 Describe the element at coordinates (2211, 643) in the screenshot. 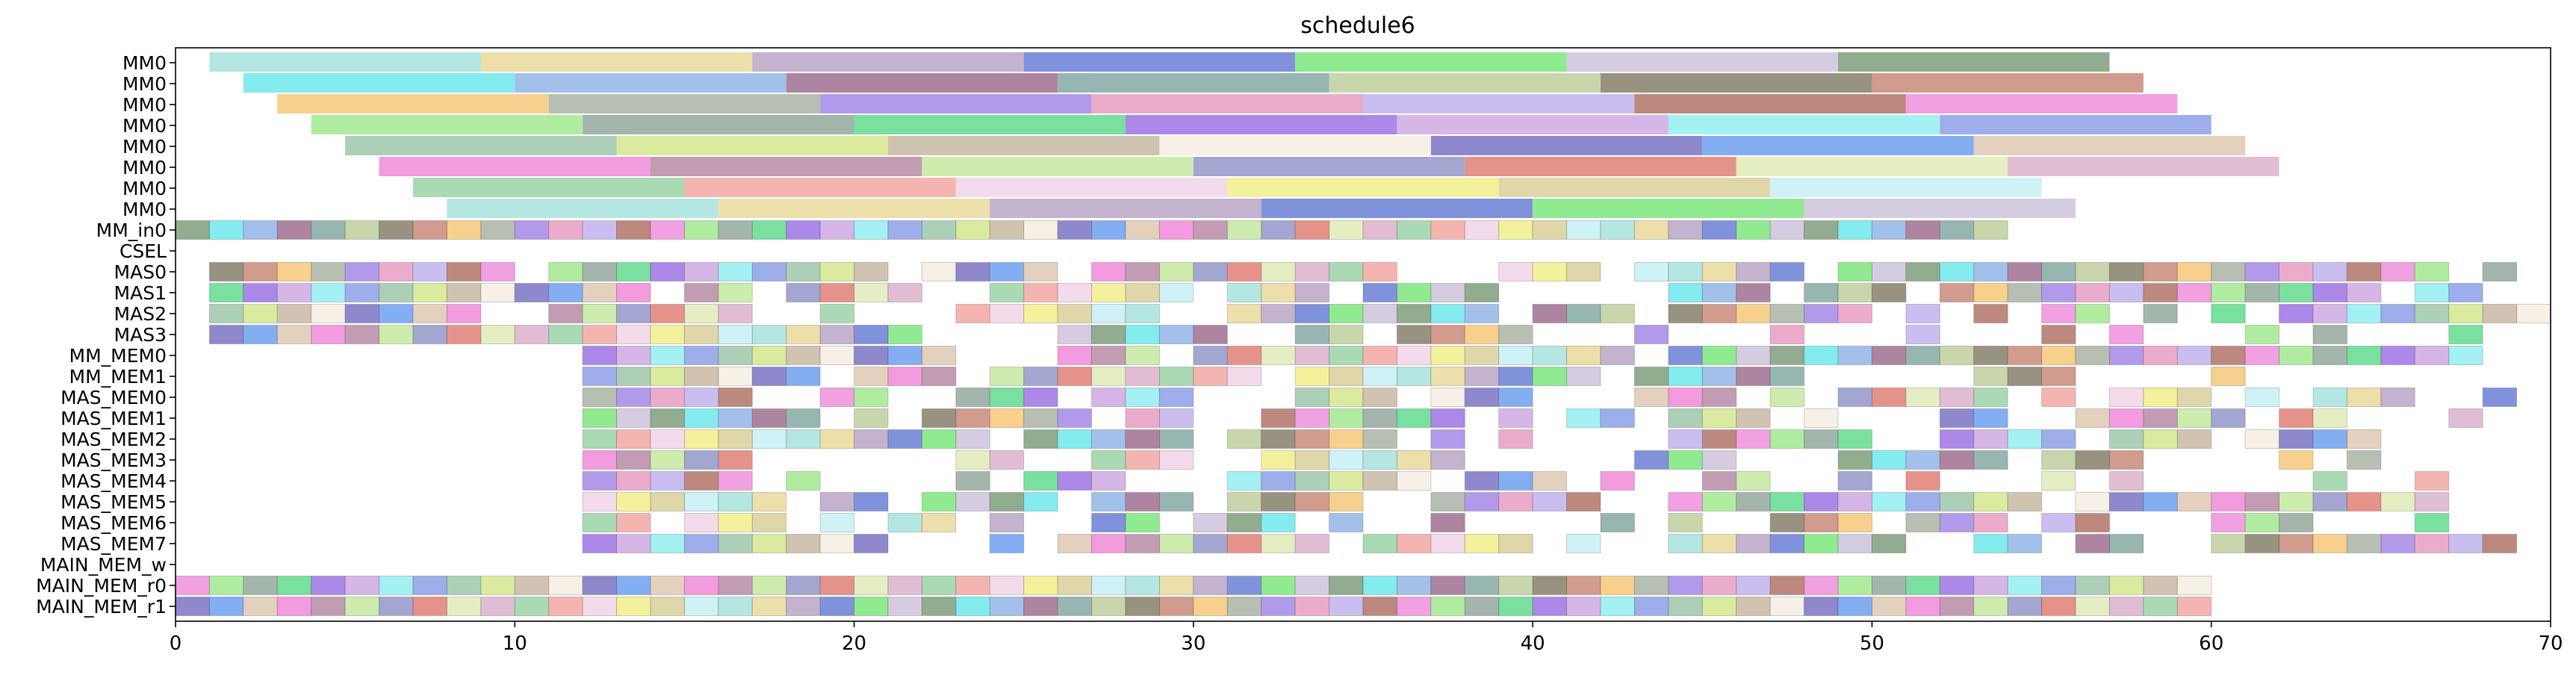

I see `x-tick-label: 60` at that location.